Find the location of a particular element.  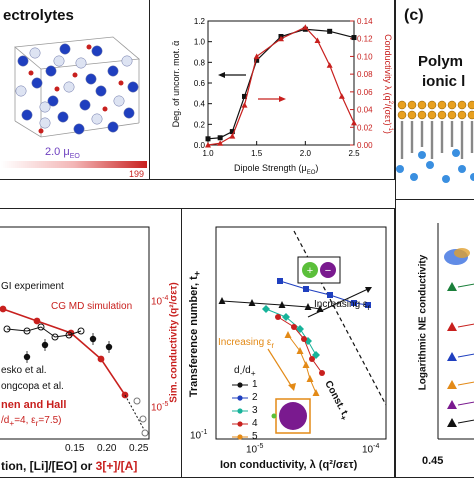

conductivity-line is located at coordinates (281, 86).